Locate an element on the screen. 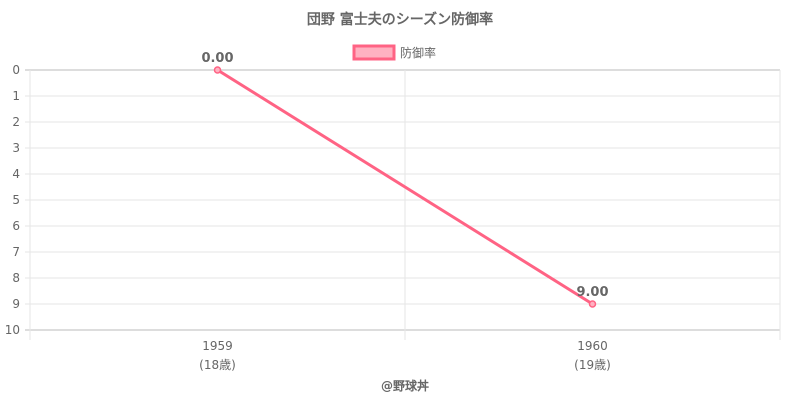 The width and height of the screenshot is (800, 400). x-tick-sublabel: (19歳) is located at coordinates (592, 365).